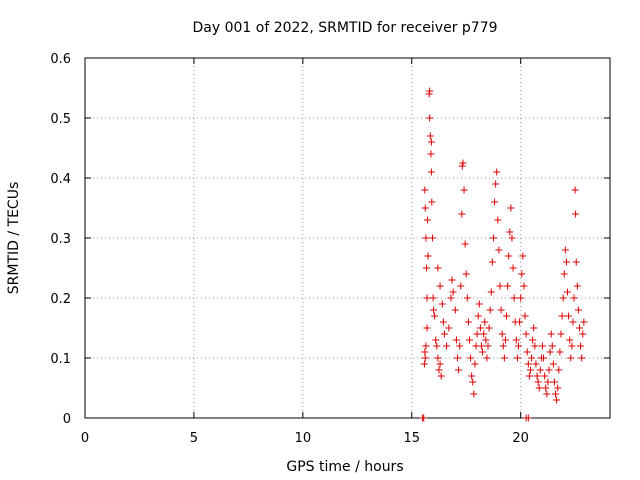 The width and height of the screenshot is (640, 480). I want to click on y-tick-label: 0, so click(67, 419).